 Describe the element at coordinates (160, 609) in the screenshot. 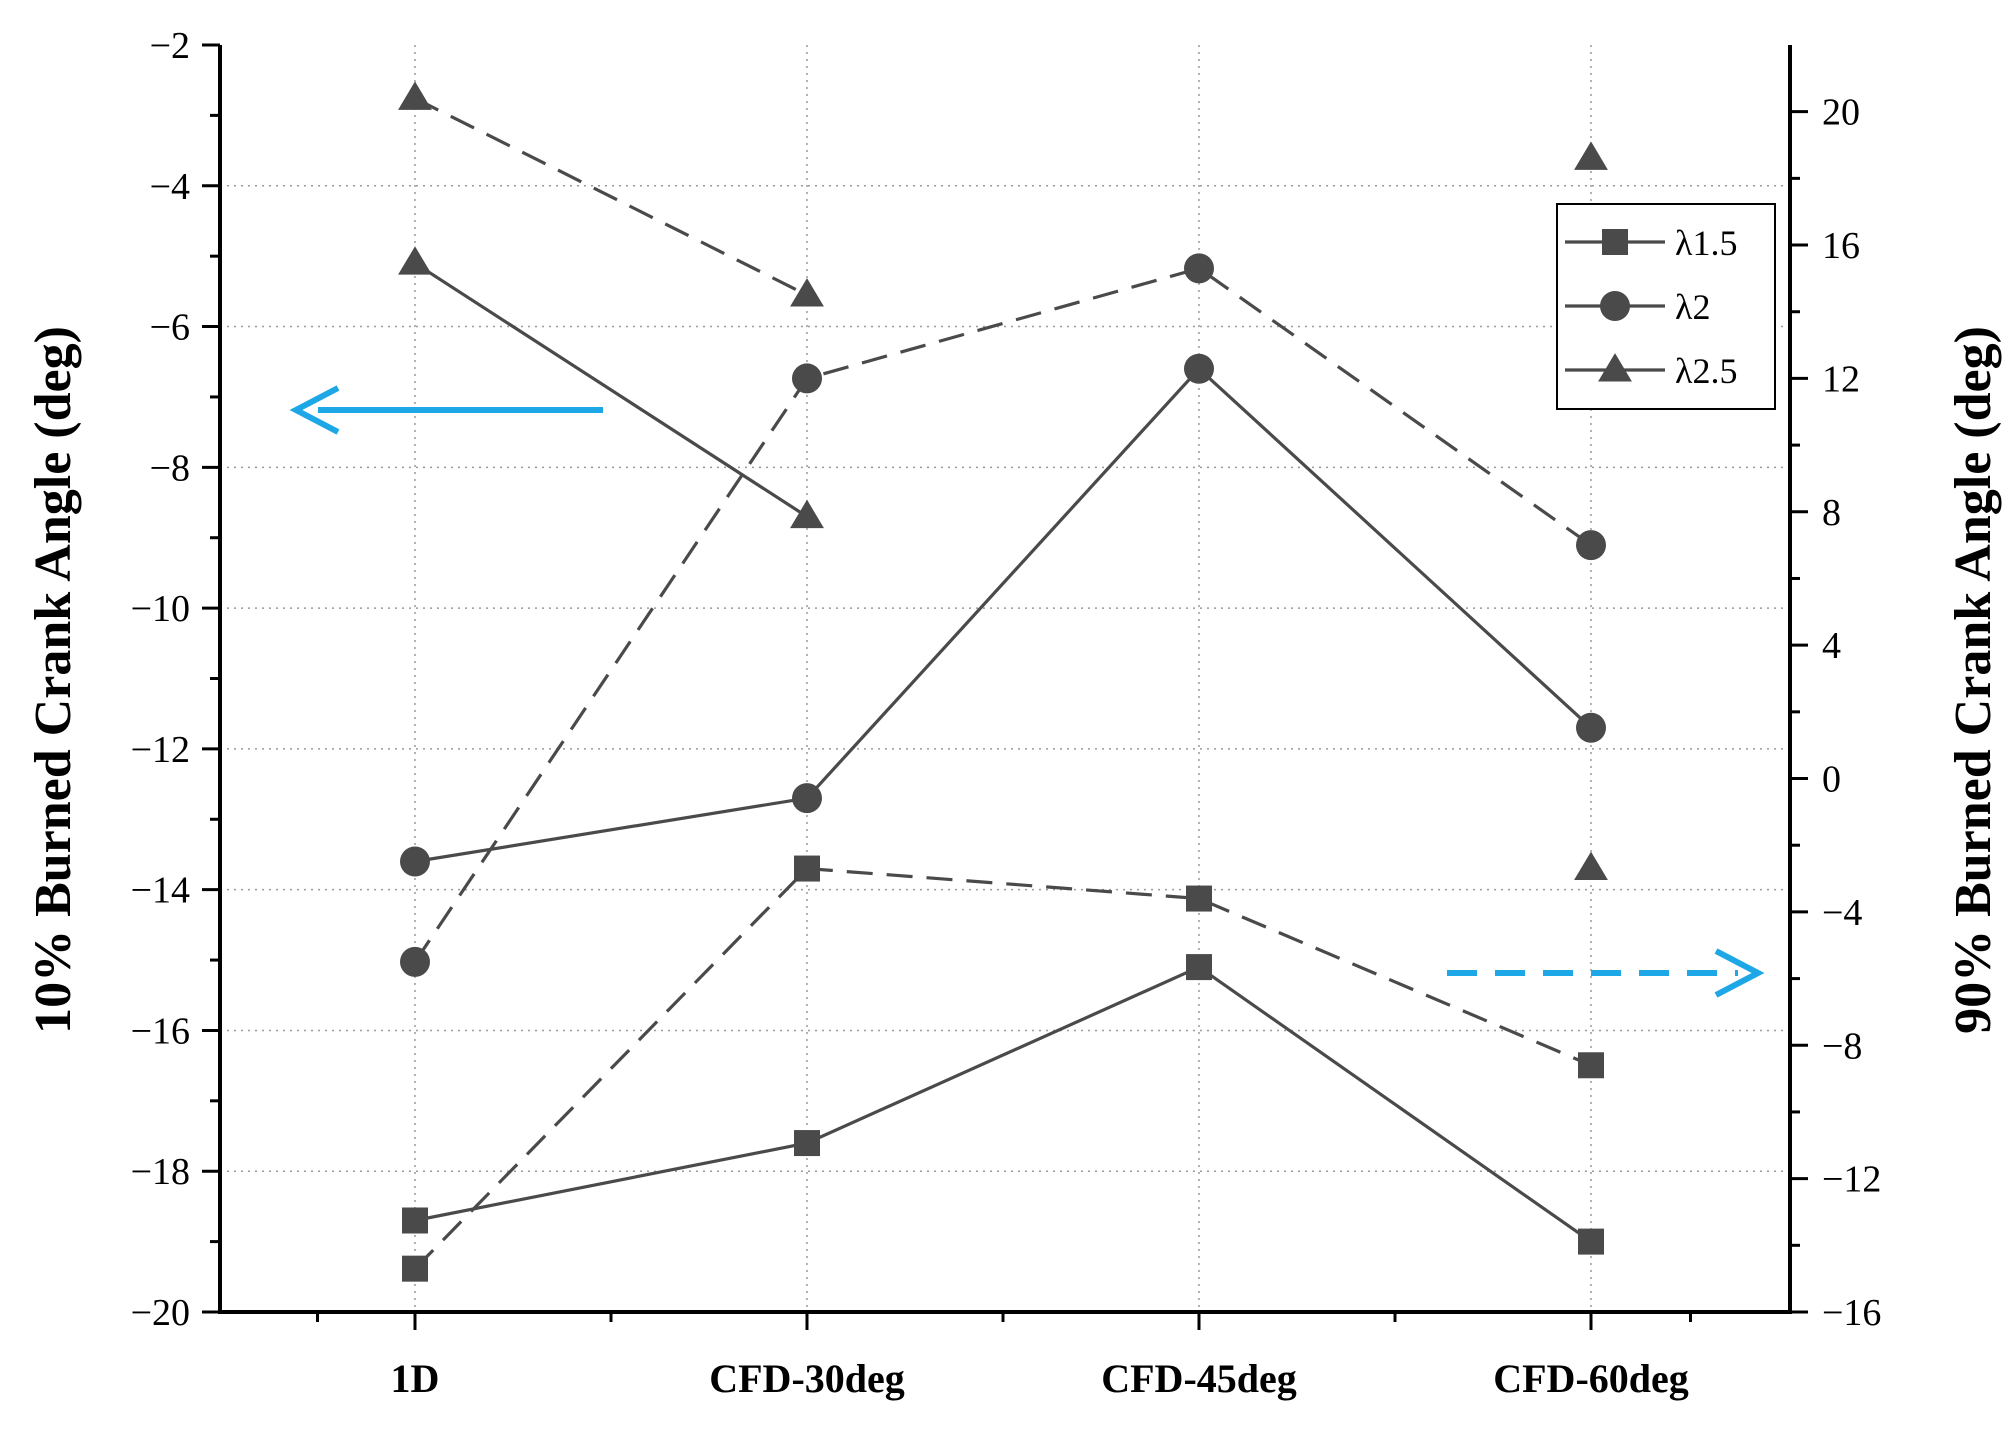

I see `y-left-tick-label-4: −10` at that location.